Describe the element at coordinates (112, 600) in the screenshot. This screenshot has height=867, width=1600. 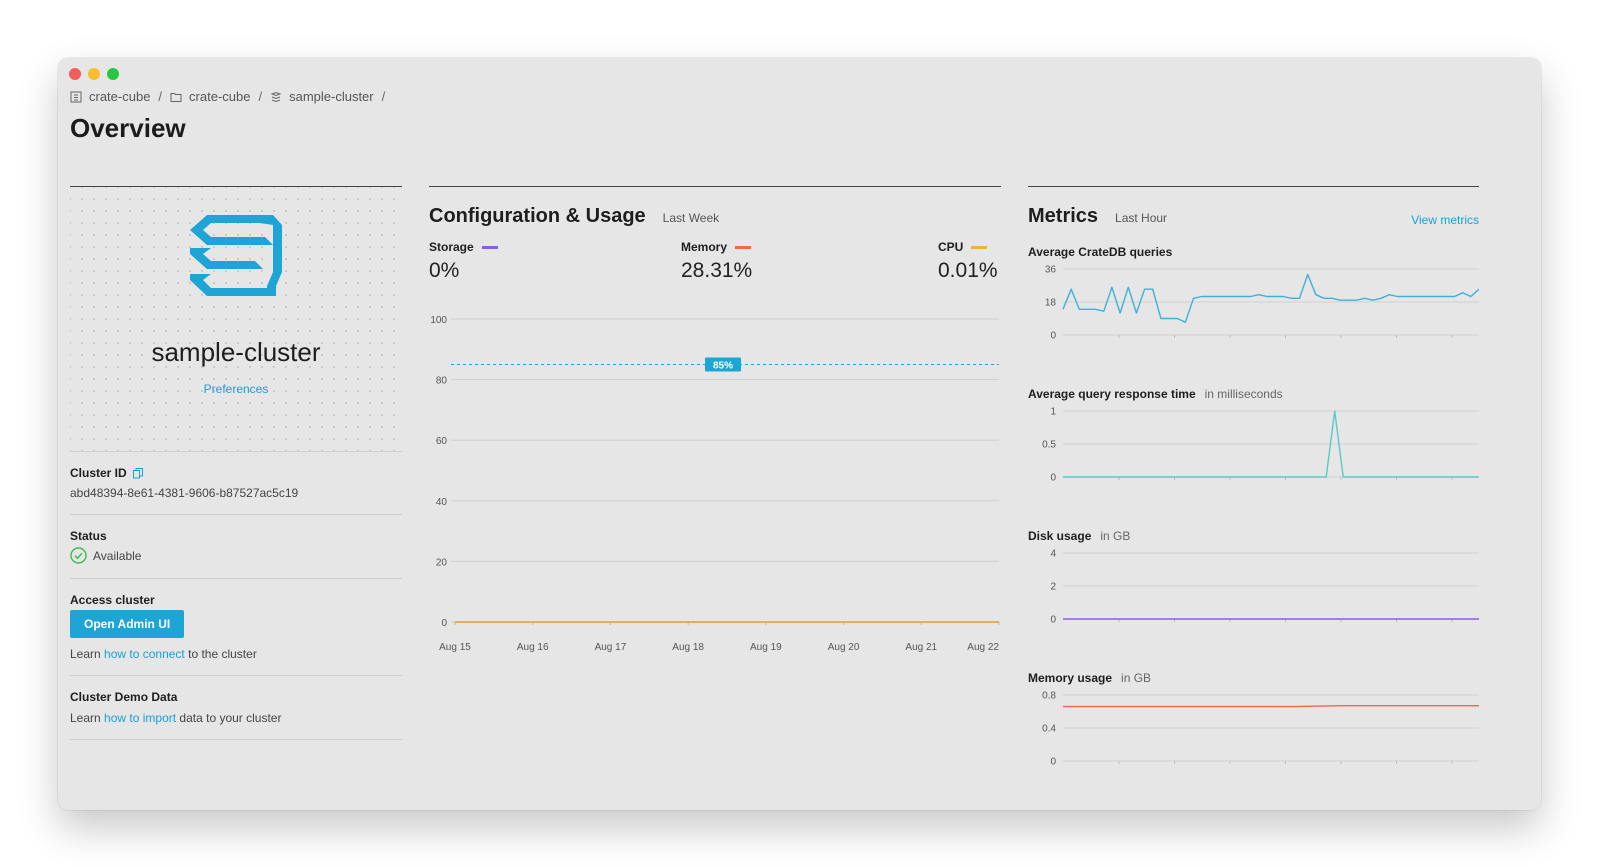
I see `access-label: Access cluster` at that location.